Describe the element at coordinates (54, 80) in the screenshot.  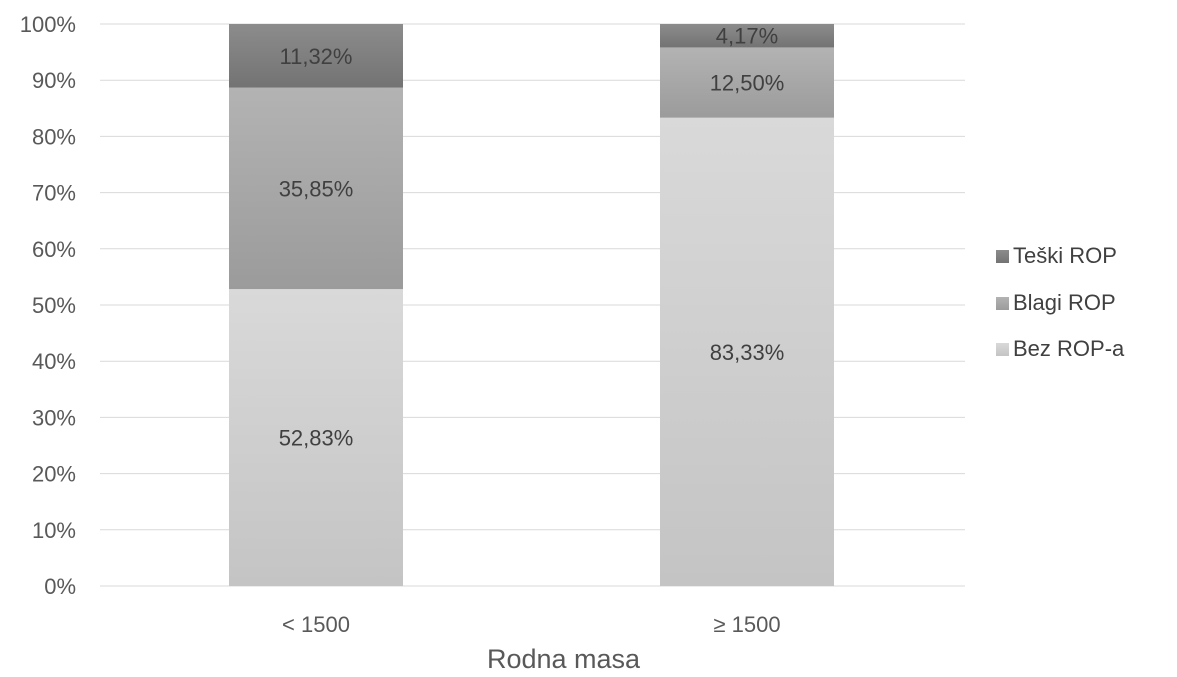
I see `y-tick-label: 90%` at that location.